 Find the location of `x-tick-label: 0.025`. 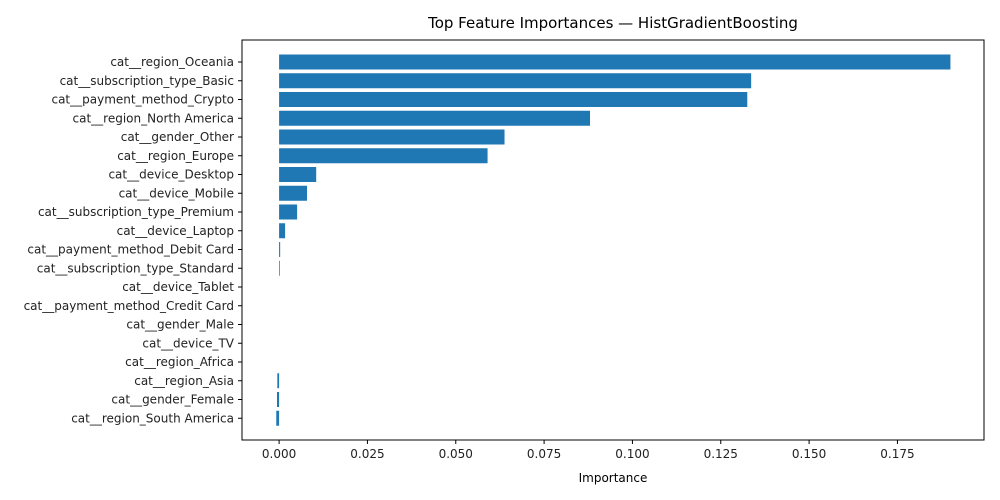

x-tick-label: 0.025 is located at coordinates (367, 454).